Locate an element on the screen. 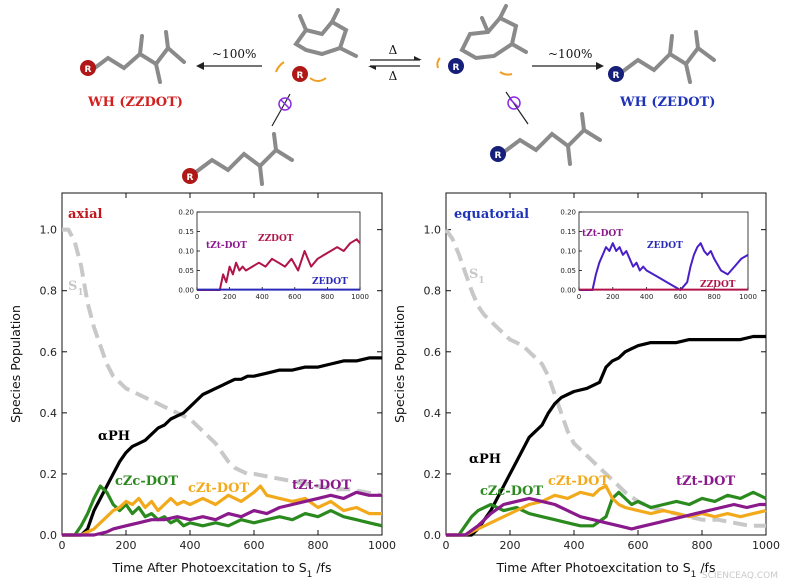  inset-label-a: tZt-DOT is located at coordinates (602, 234).